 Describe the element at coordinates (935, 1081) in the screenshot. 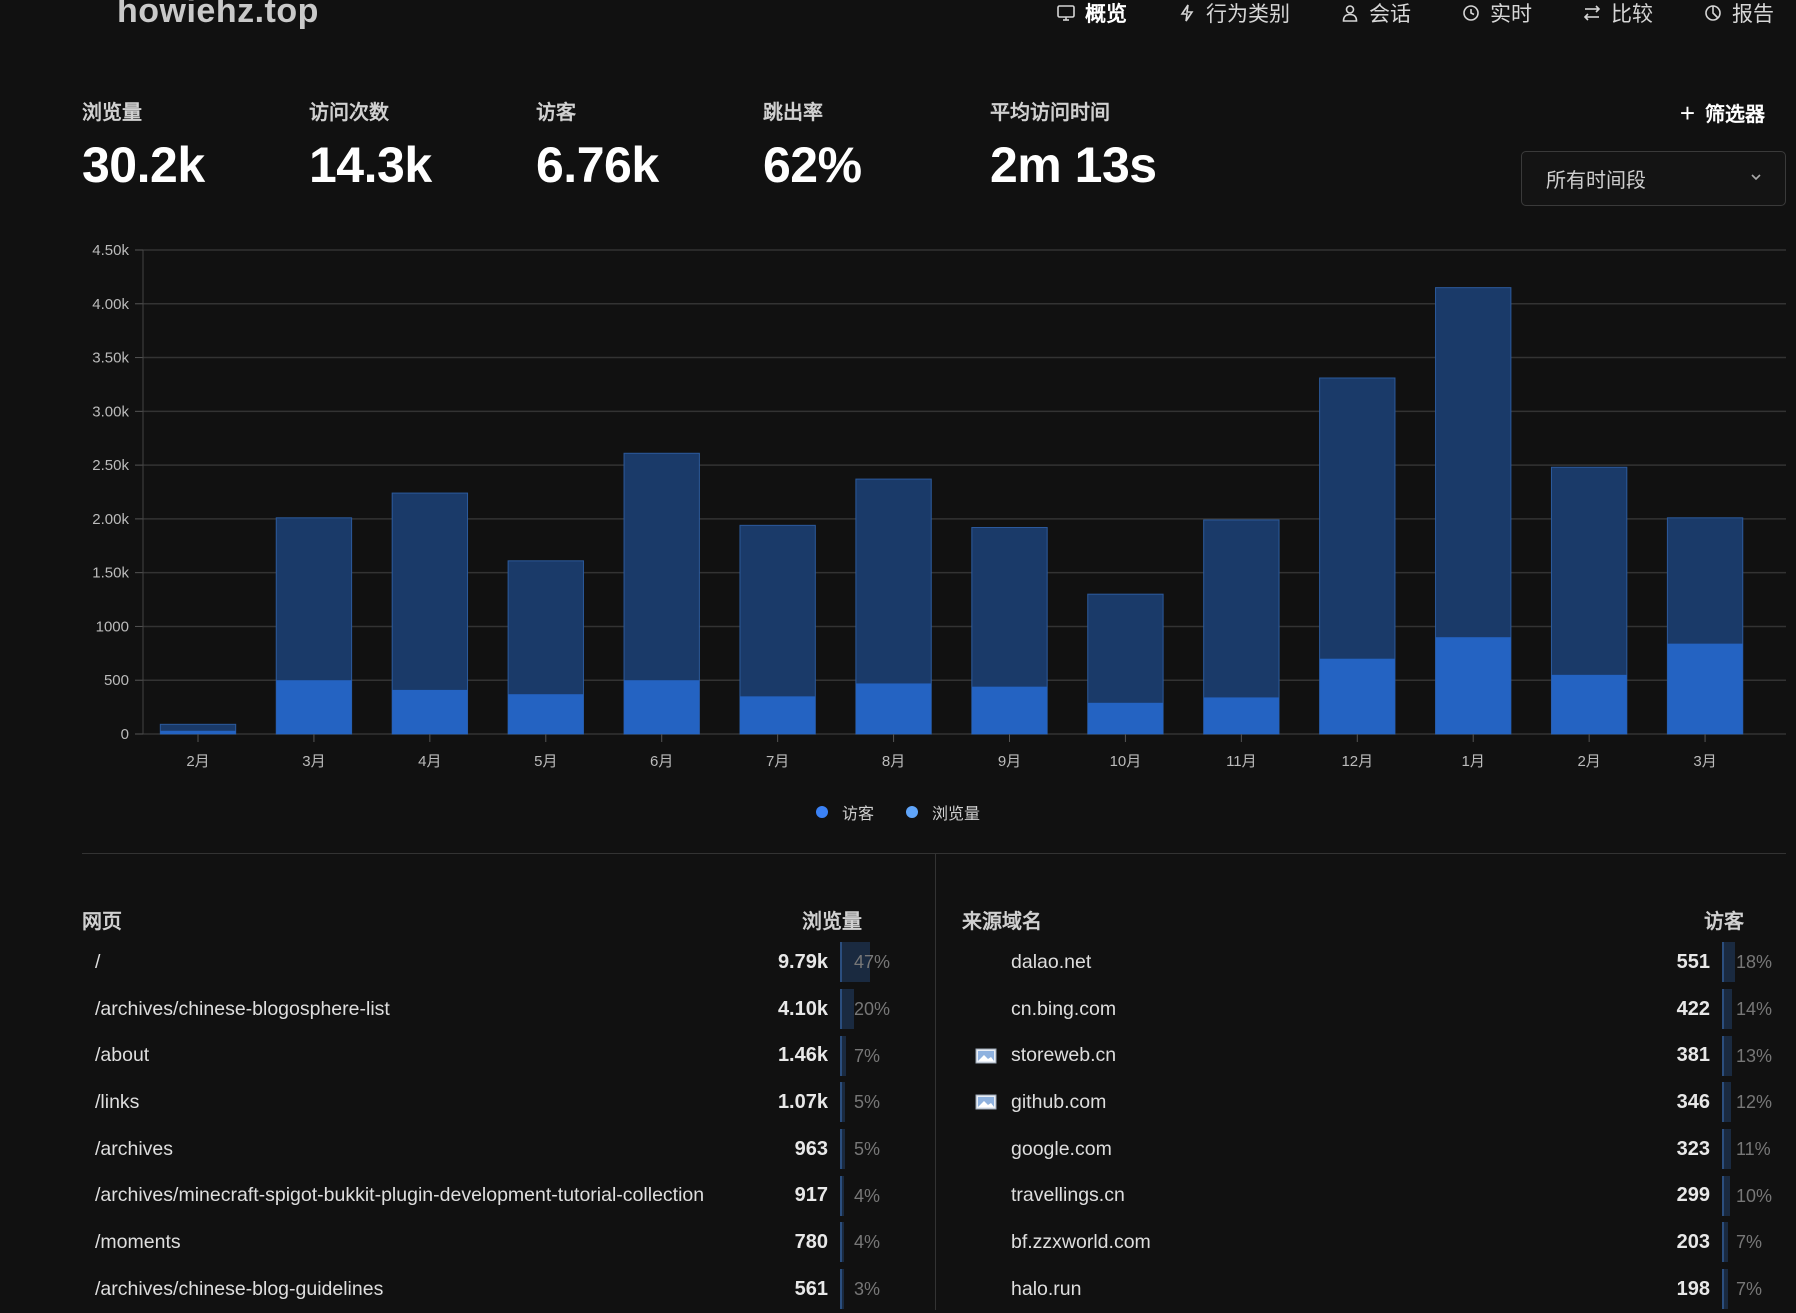

I see `column-divider` at that location.